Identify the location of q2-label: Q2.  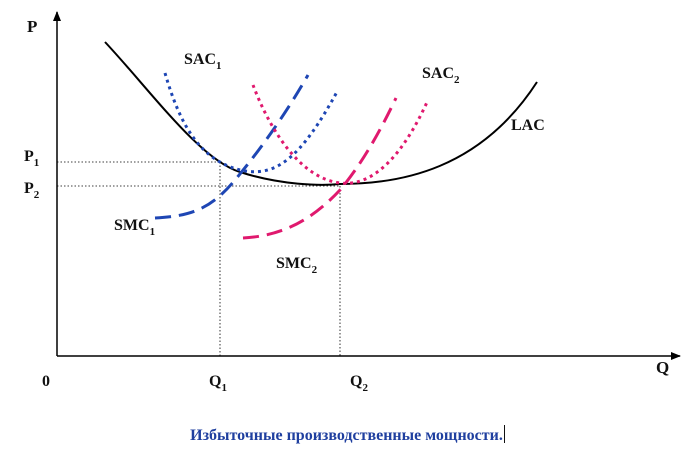
(359, 383).